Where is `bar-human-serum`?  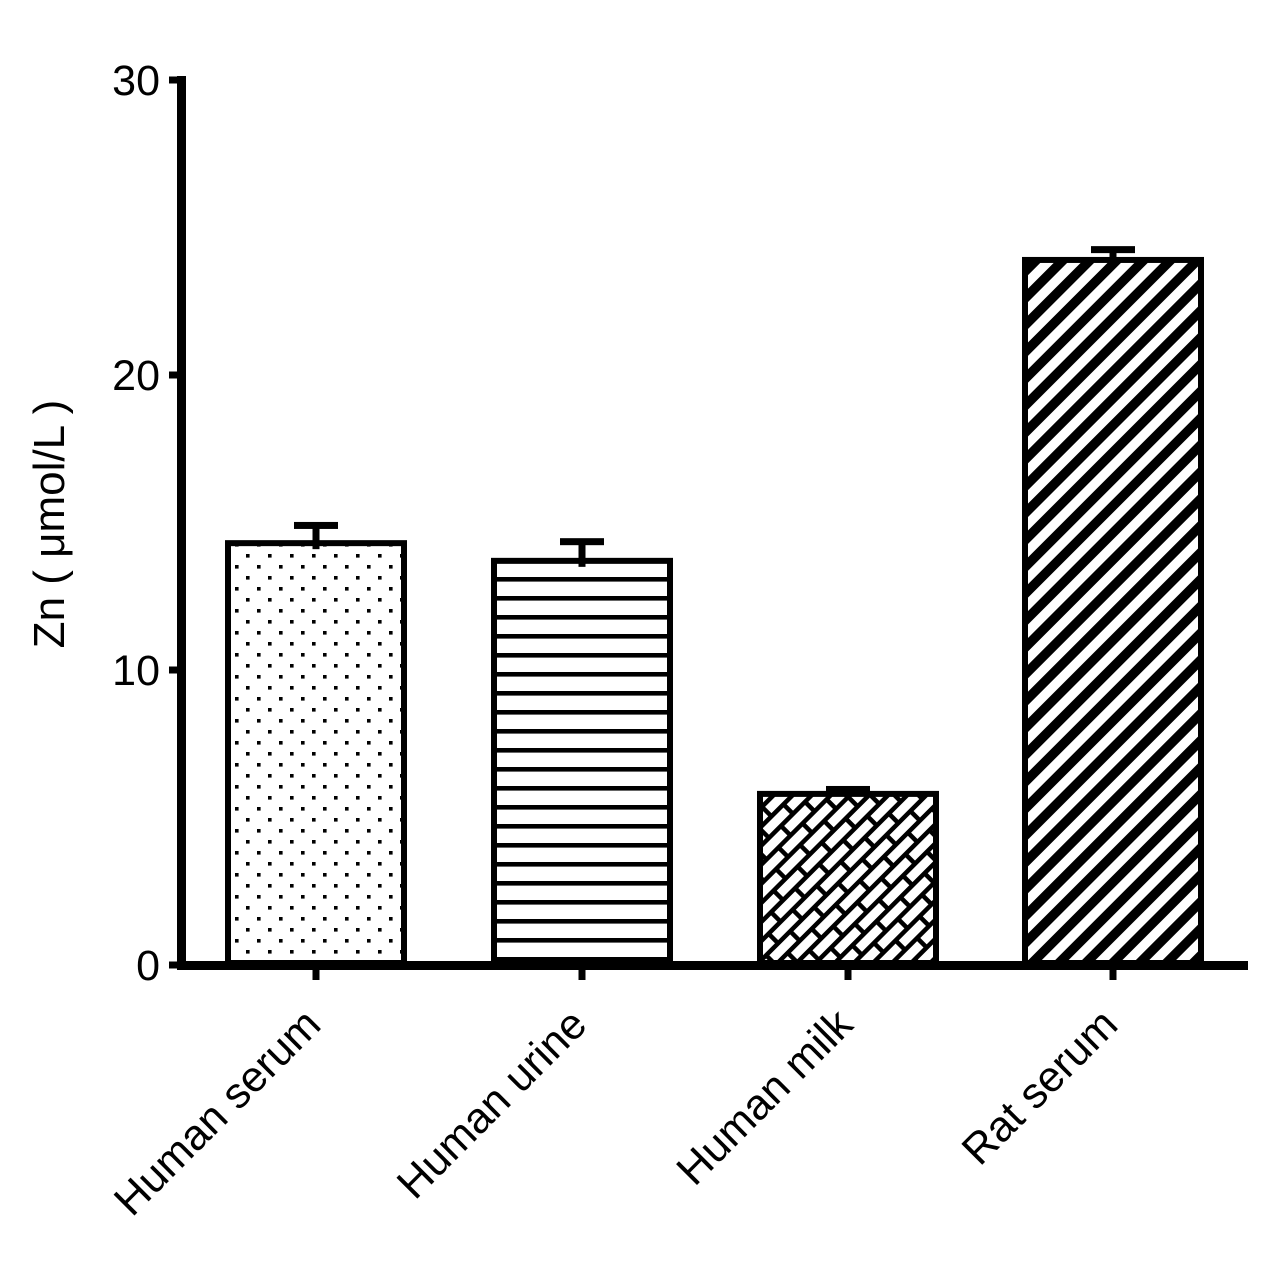 bar-human-serum is located at coordinates (316, 753).